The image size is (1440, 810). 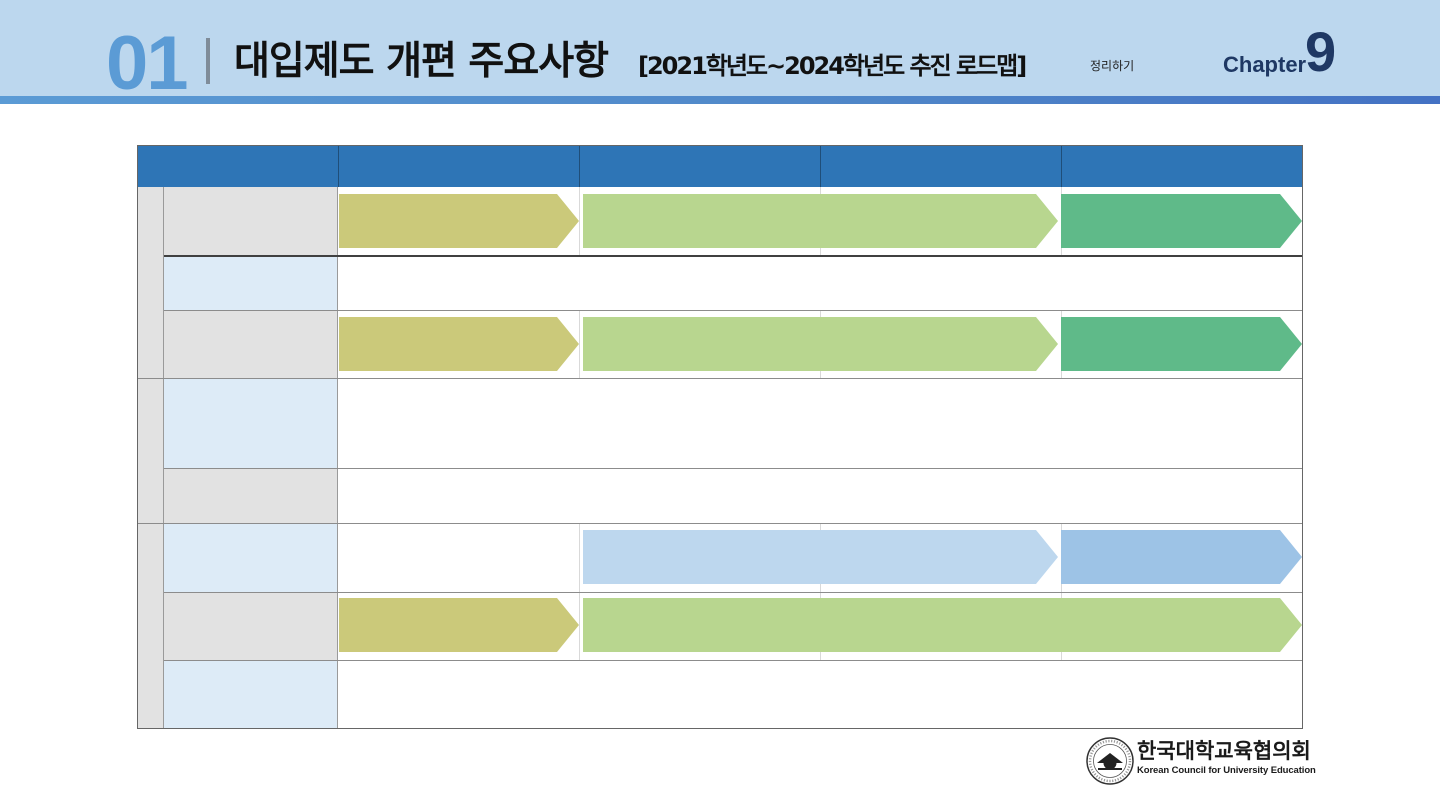 I want to click on title-divider, so click(x=208, y=61).